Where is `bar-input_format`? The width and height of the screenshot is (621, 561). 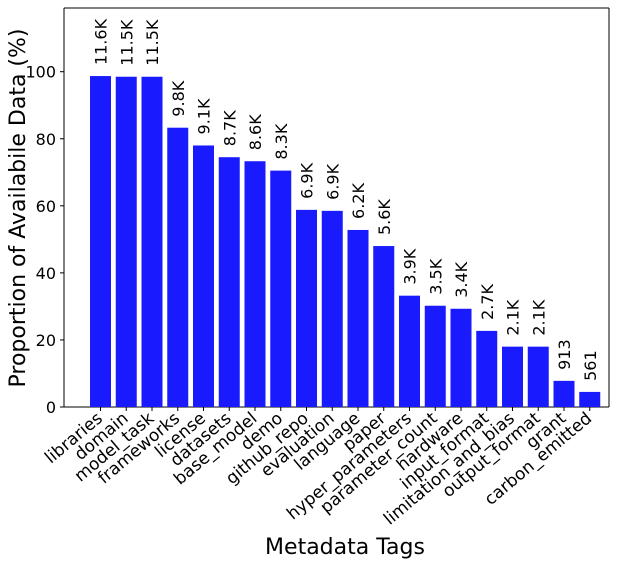 bar-input_format is located at coordinates (487, 368).